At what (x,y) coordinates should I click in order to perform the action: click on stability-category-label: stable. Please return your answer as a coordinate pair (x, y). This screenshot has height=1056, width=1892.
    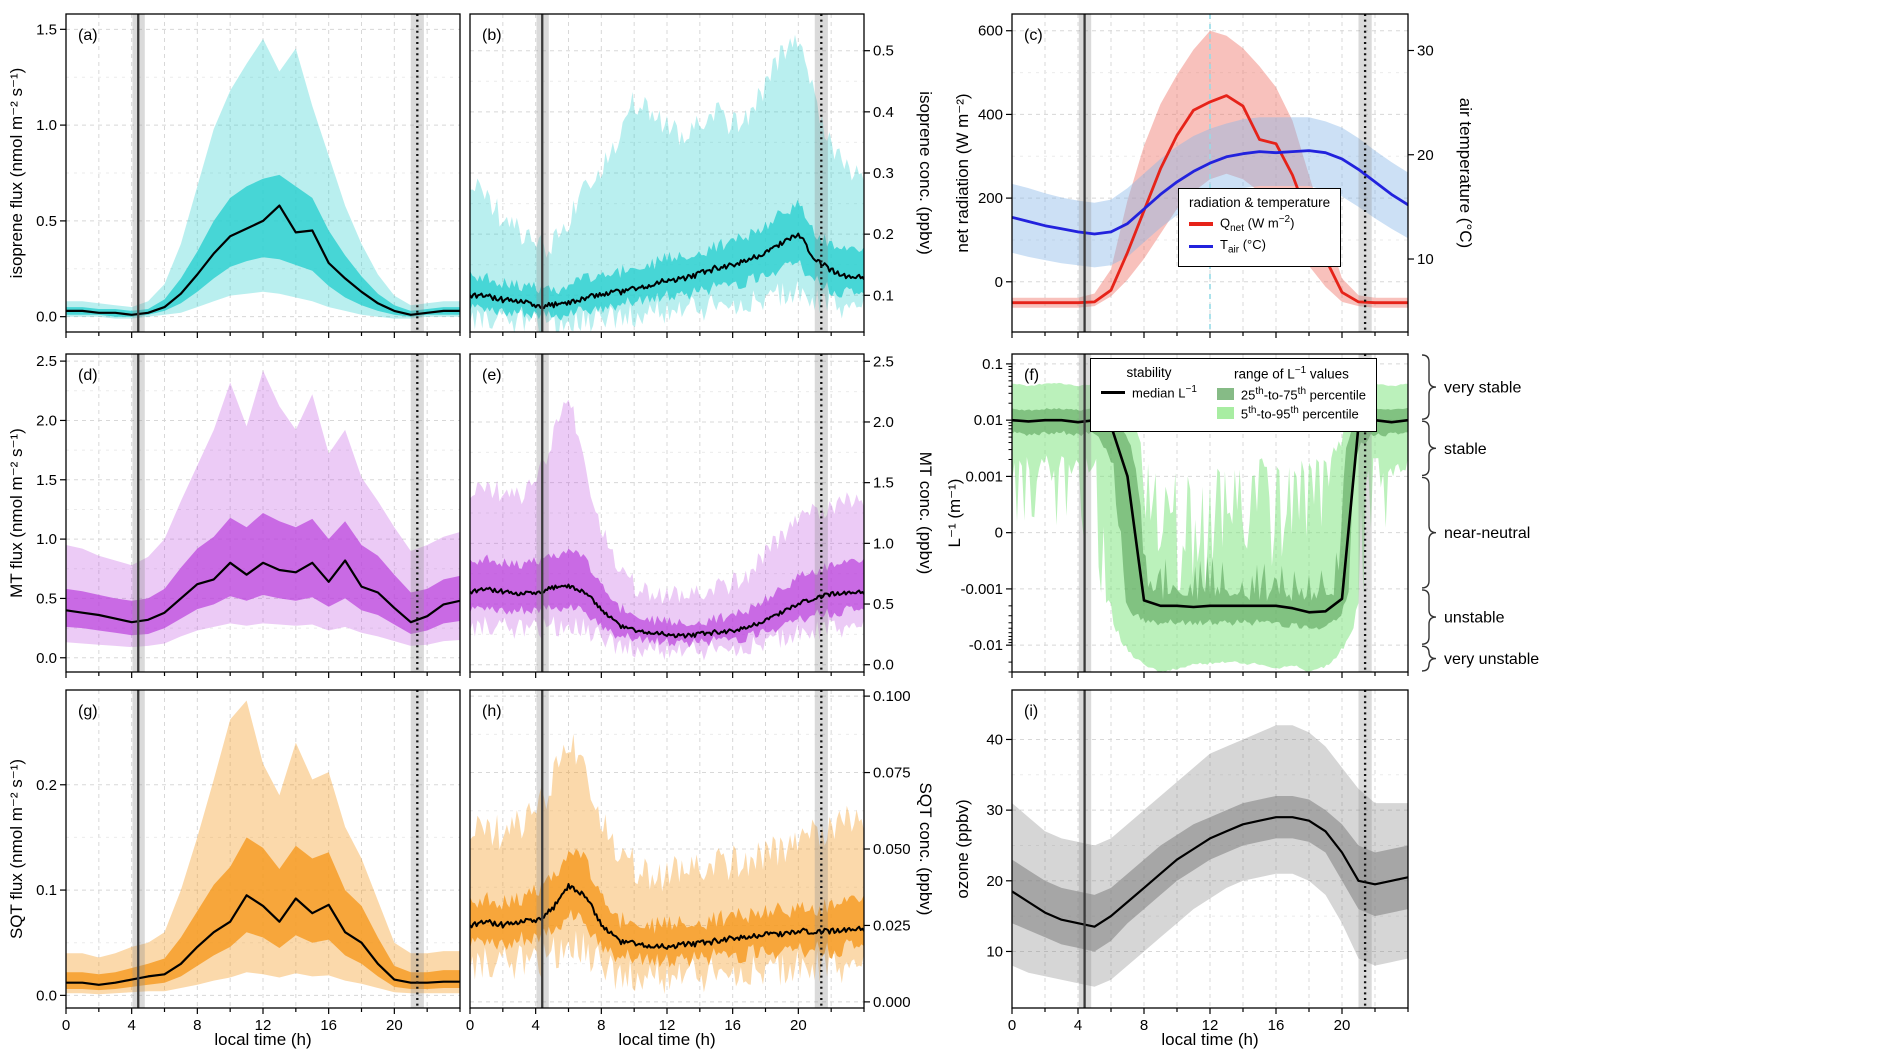
    Looking at the image, I should click on (1465, 449).